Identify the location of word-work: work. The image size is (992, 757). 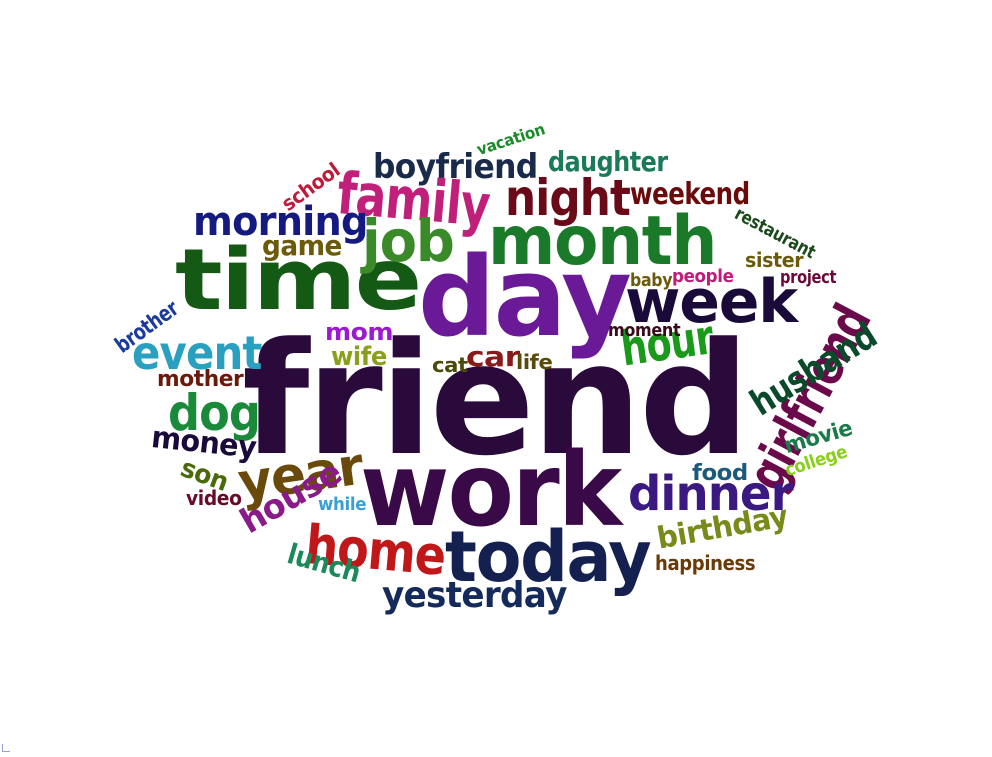
(491, 490).